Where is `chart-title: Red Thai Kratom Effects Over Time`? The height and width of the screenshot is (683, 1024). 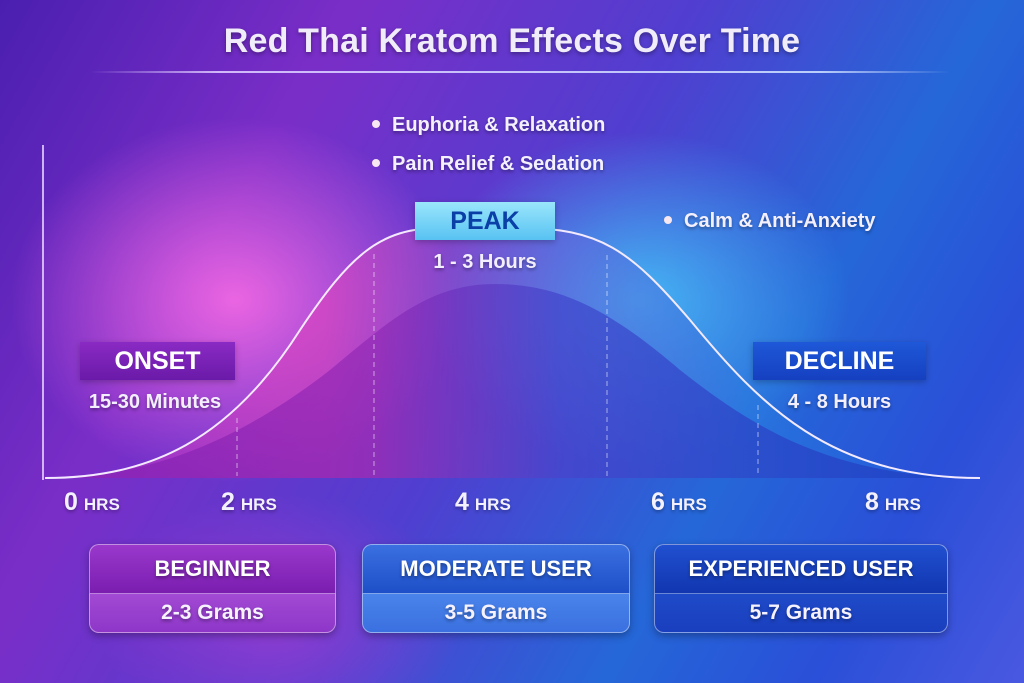 chart-title: Red Thai Kratom Effects Over Time is located at coordinates (512, 41).